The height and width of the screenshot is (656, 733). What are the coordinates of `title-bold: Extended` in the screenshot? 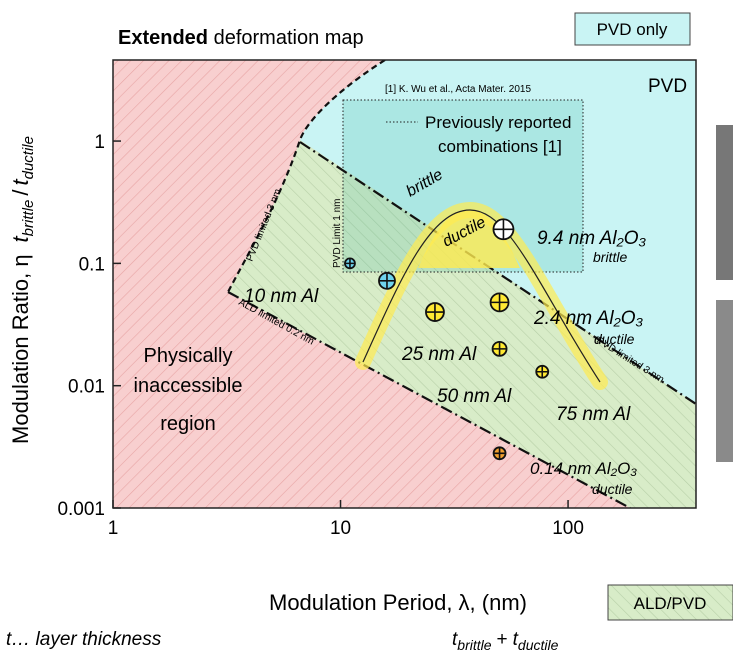 It's located at (163, 38).